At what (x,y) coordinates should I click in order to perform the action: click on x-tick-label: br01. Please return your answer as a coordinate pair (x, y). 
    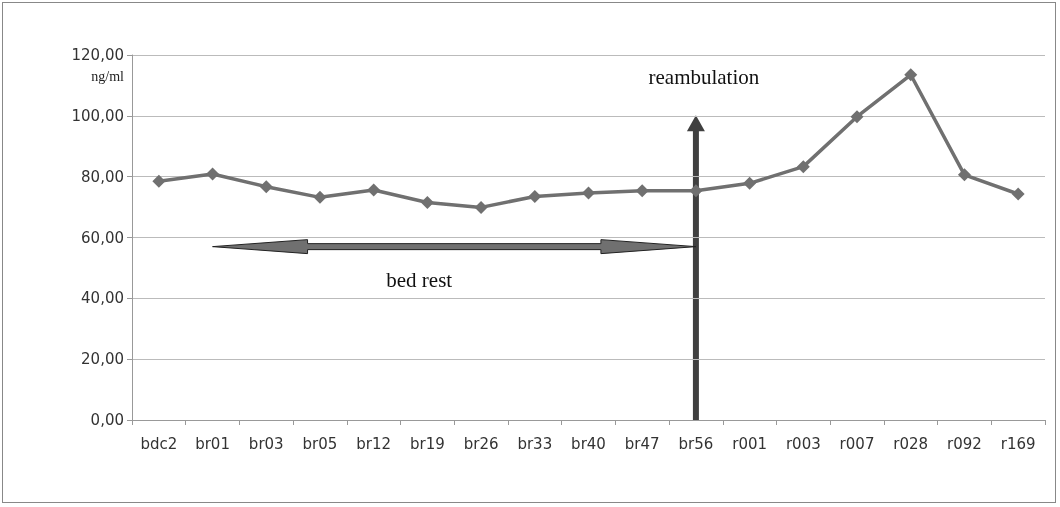
    Looking at the image, I should click on (212, 443).